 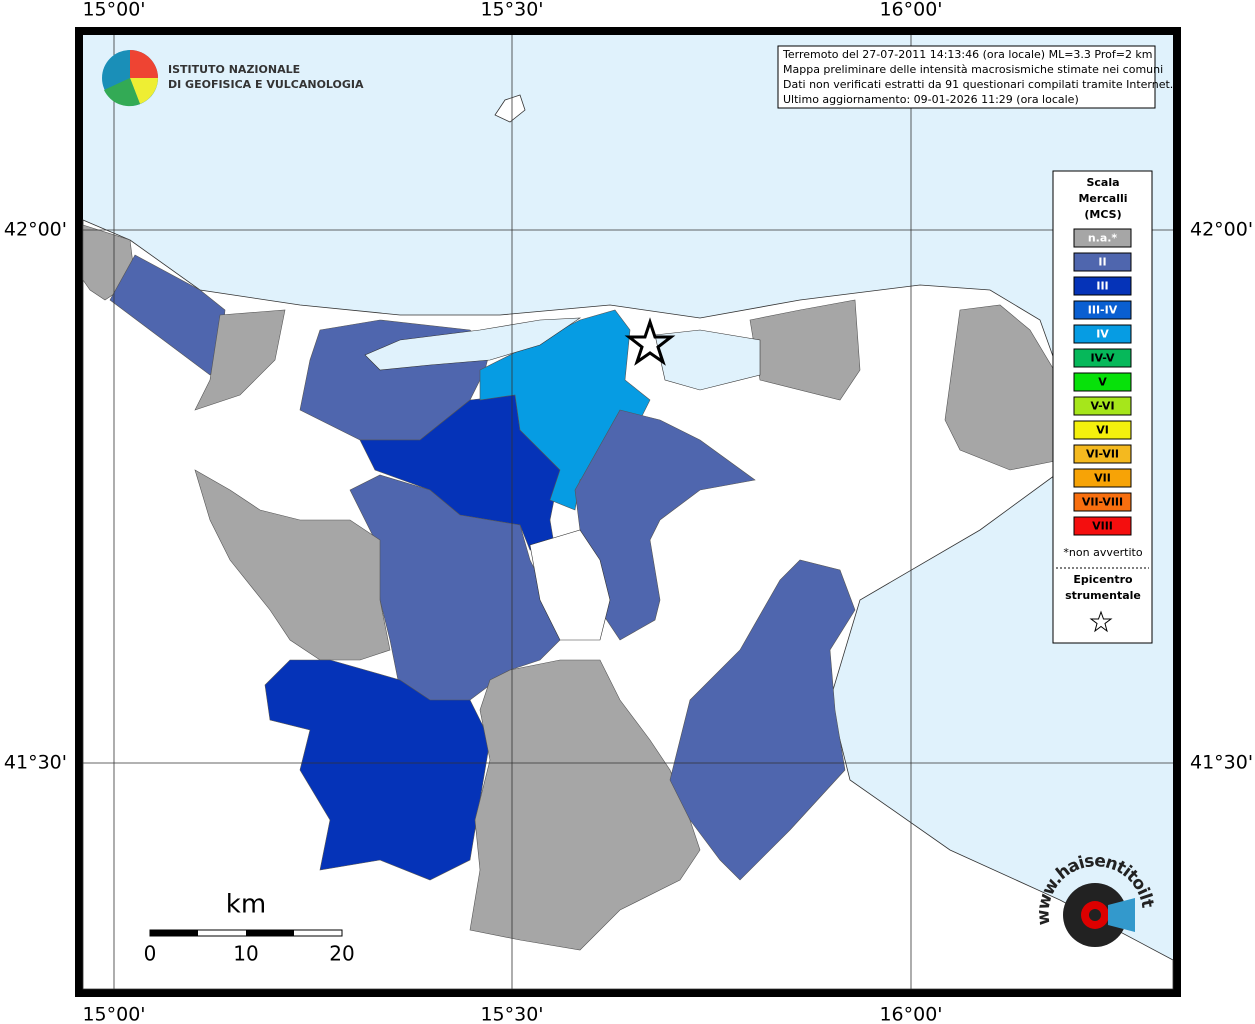 I want to click on unreported-area, so click(x=570, y=585).